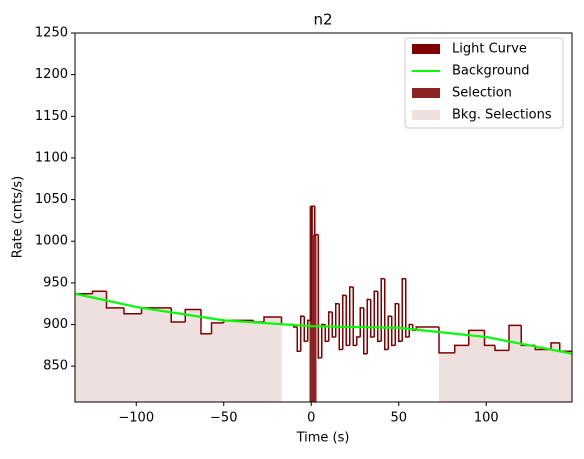 The image size is (584, 459). What do you see at coordinates (398, 418) in the screenshot?
I see `x-tick-label: 50` at bounding box center [398, 418].